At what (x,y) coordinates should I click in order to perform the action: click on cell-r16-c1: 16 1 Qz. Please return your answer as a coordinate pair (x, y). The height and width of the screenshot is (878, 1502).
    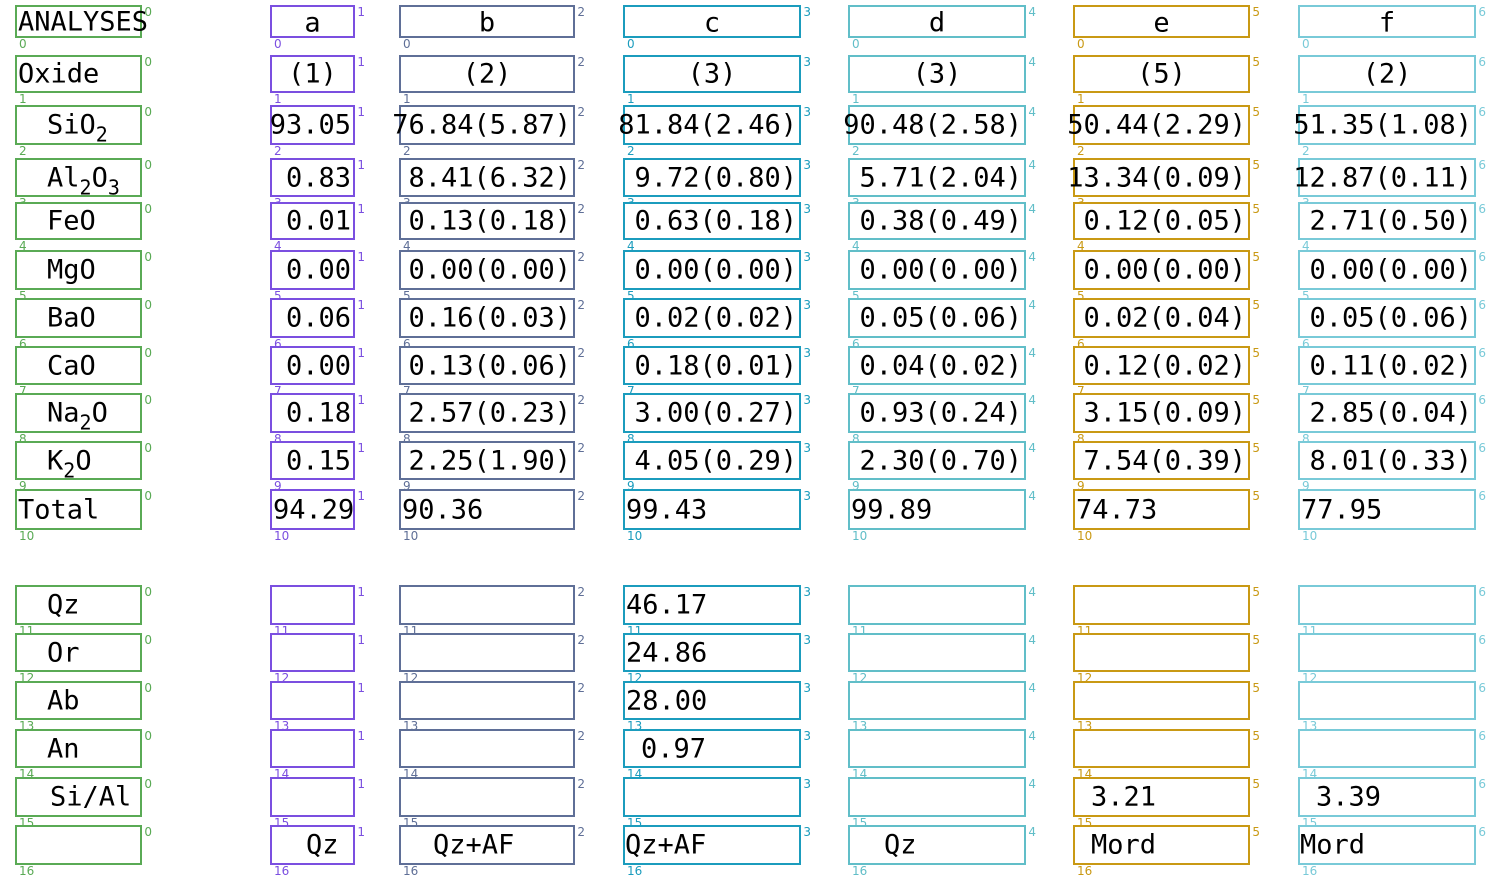
    Looking at the image, I should click on (317, 851).